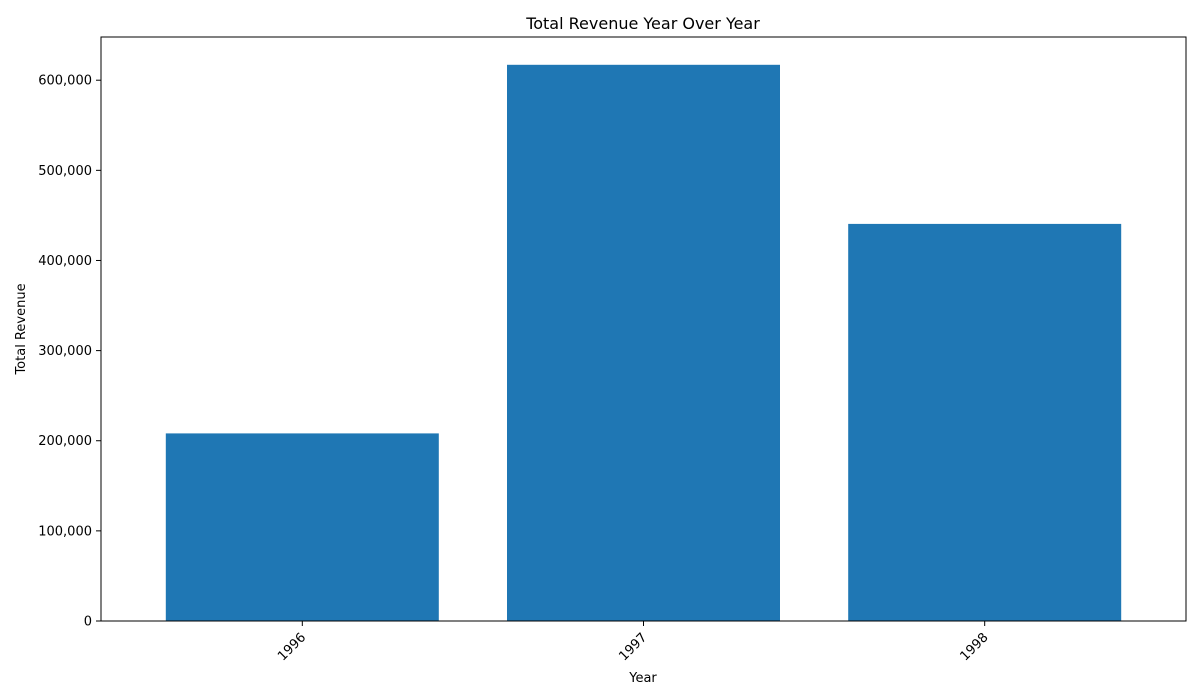  I want to click on x-tick-label-1997: 1997, so click(633, 647).